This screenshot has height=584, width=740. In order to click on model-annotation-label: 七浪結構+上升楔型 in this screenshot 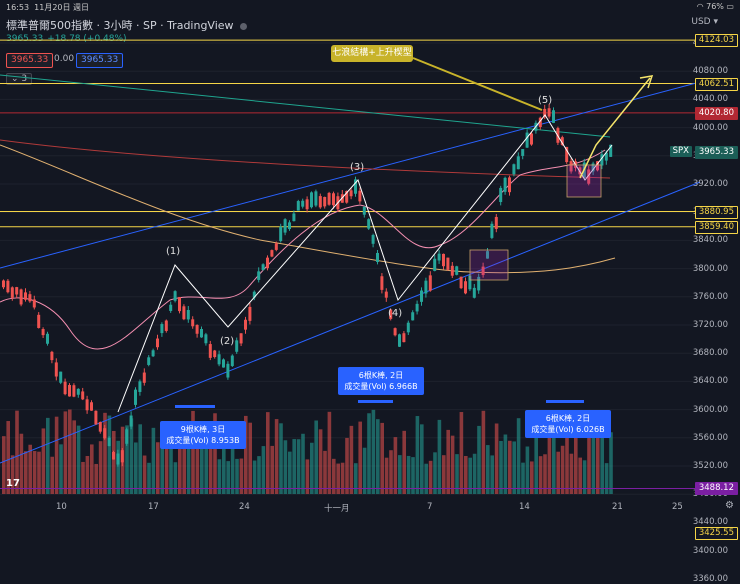, I will do `click(372, 53)`.